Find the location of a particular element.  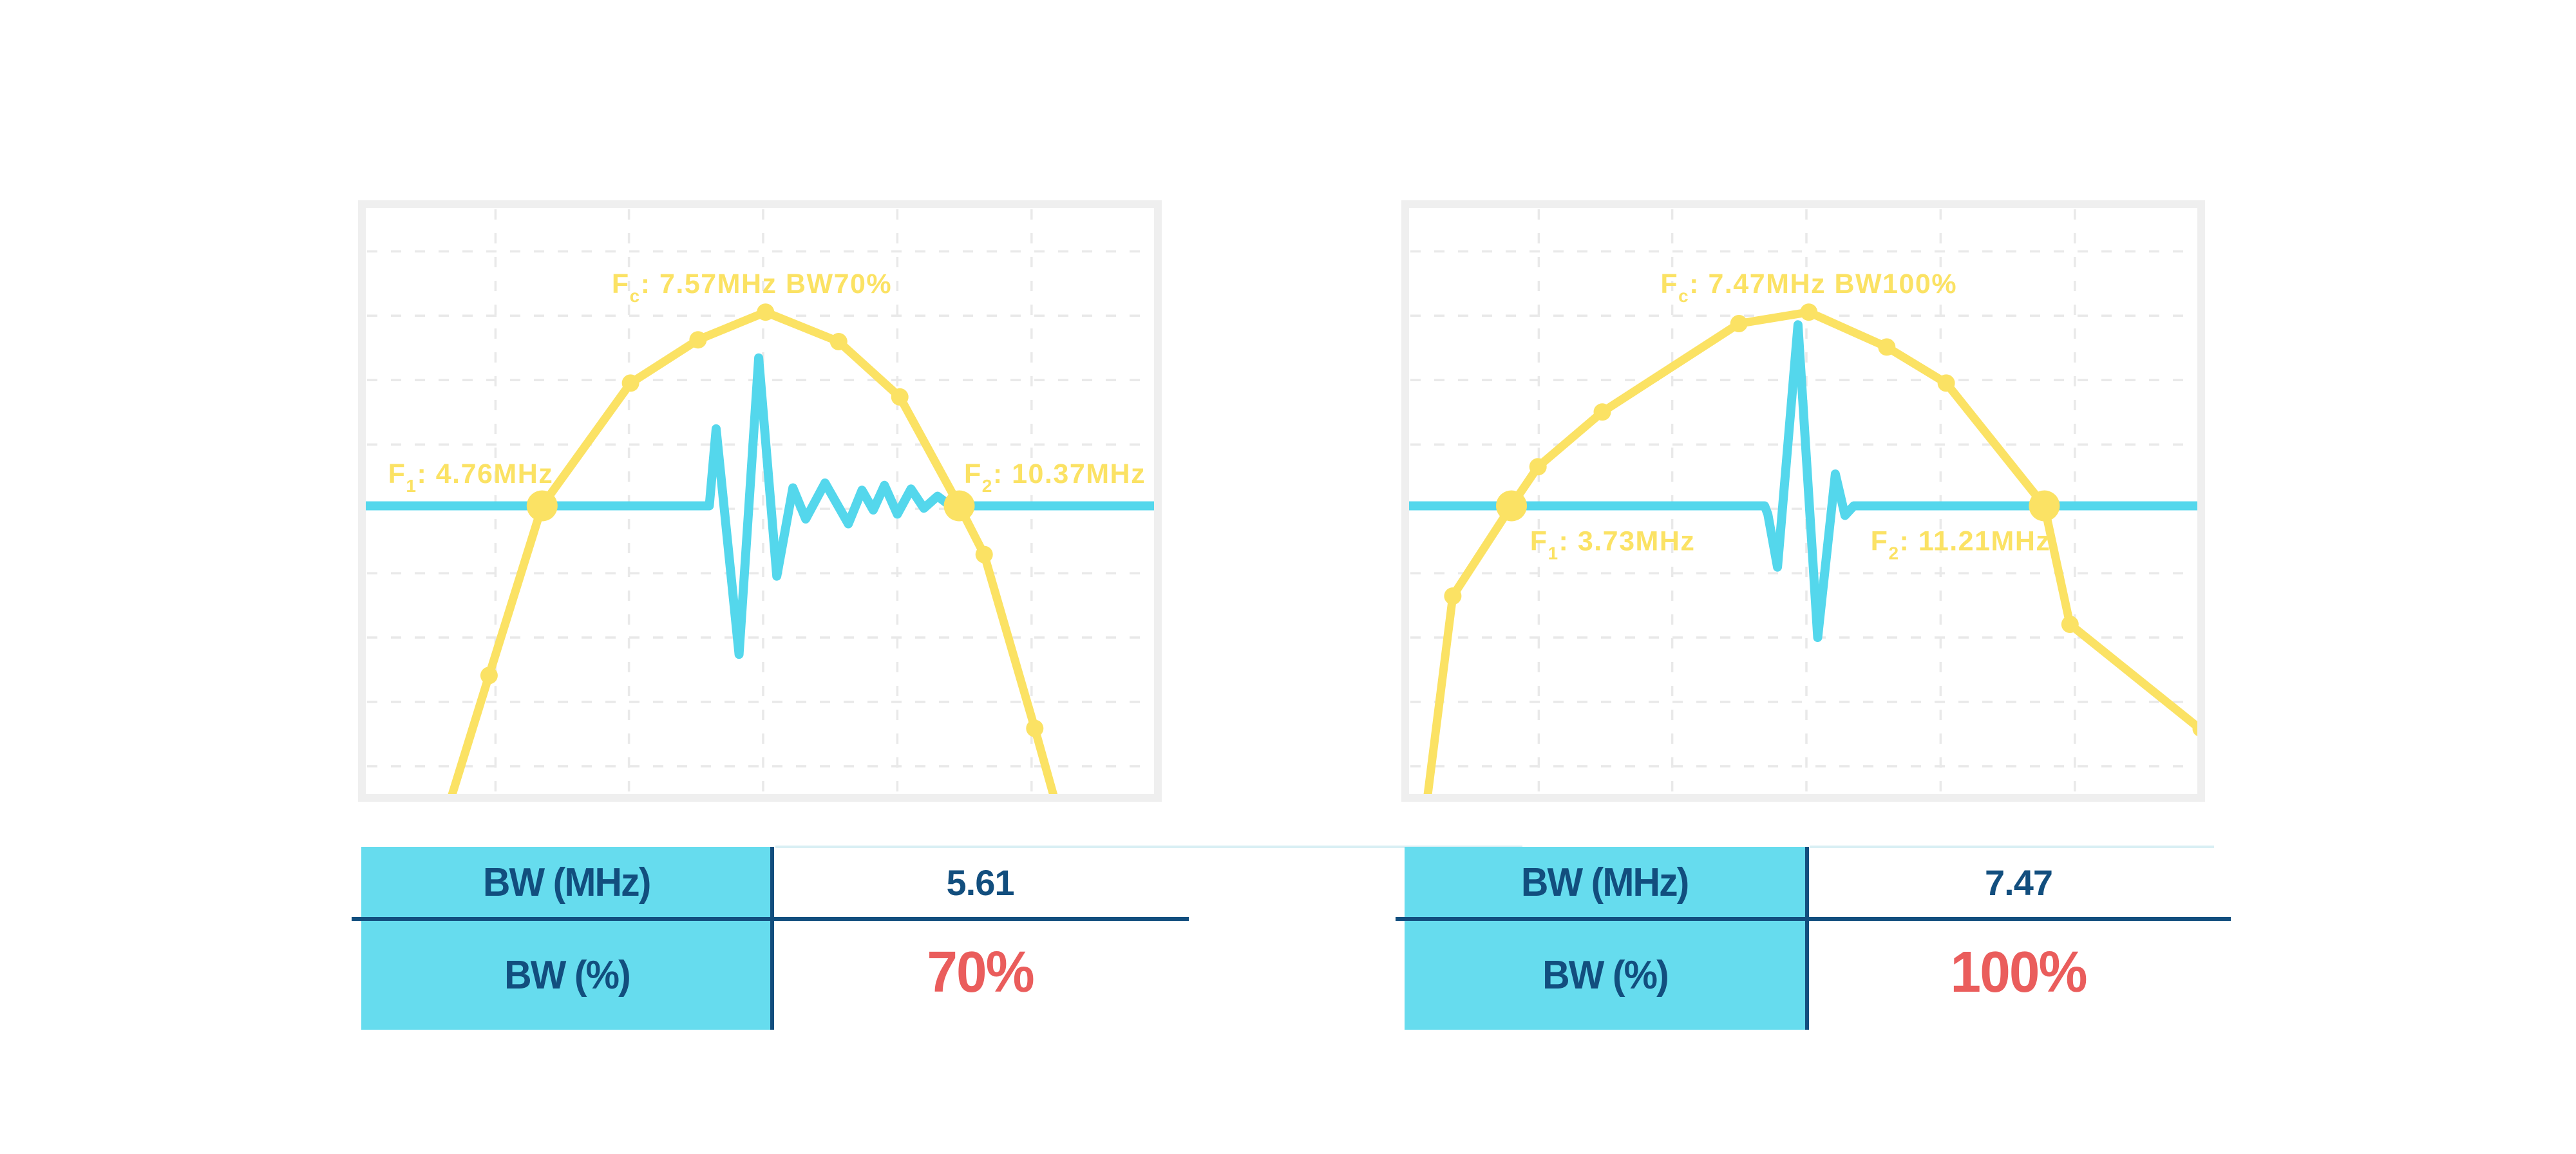

bw-mhz-value: 7.47 is located at coordinates (2019, 883).